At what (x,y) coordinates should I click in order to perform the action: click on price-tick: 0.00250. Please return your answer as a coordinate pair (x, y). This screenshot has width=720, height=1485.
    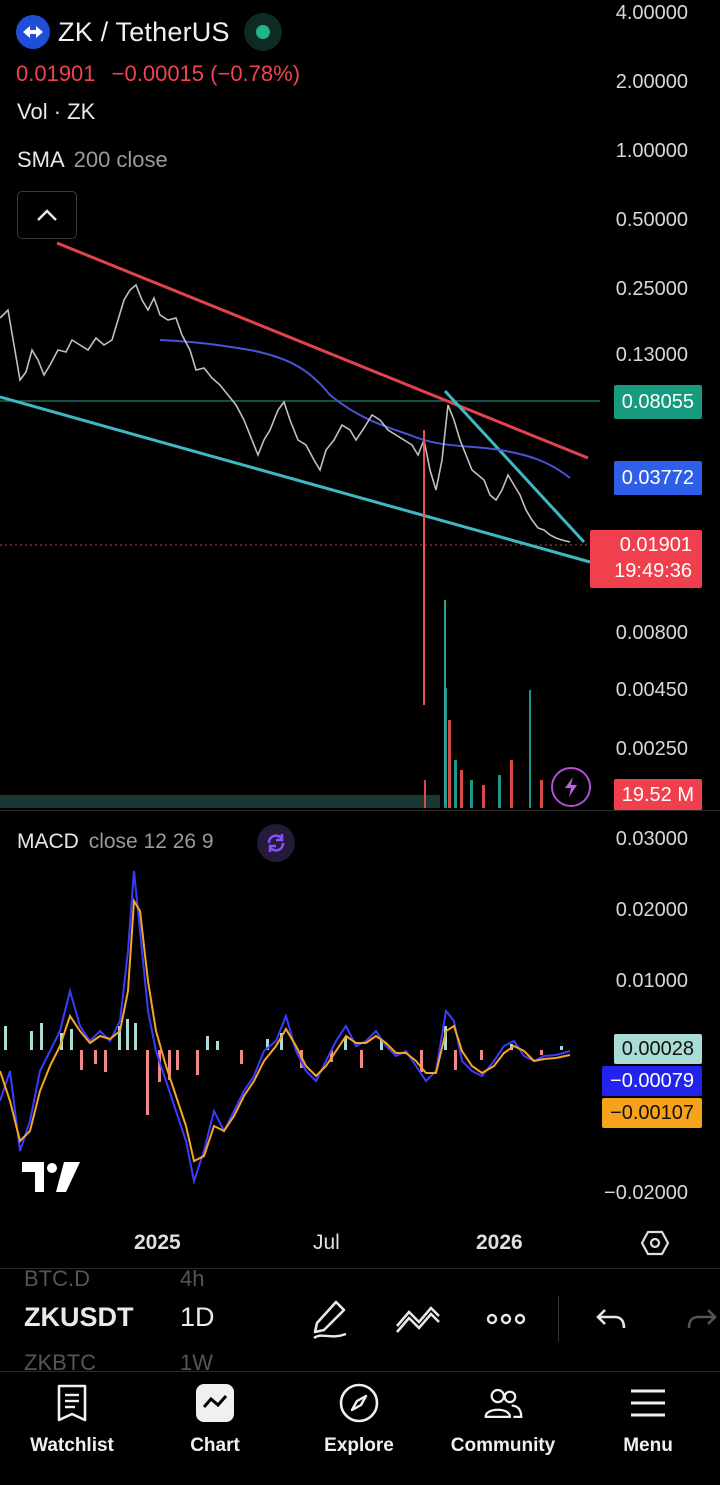
    Looking at the image, I should click on (651, 749).